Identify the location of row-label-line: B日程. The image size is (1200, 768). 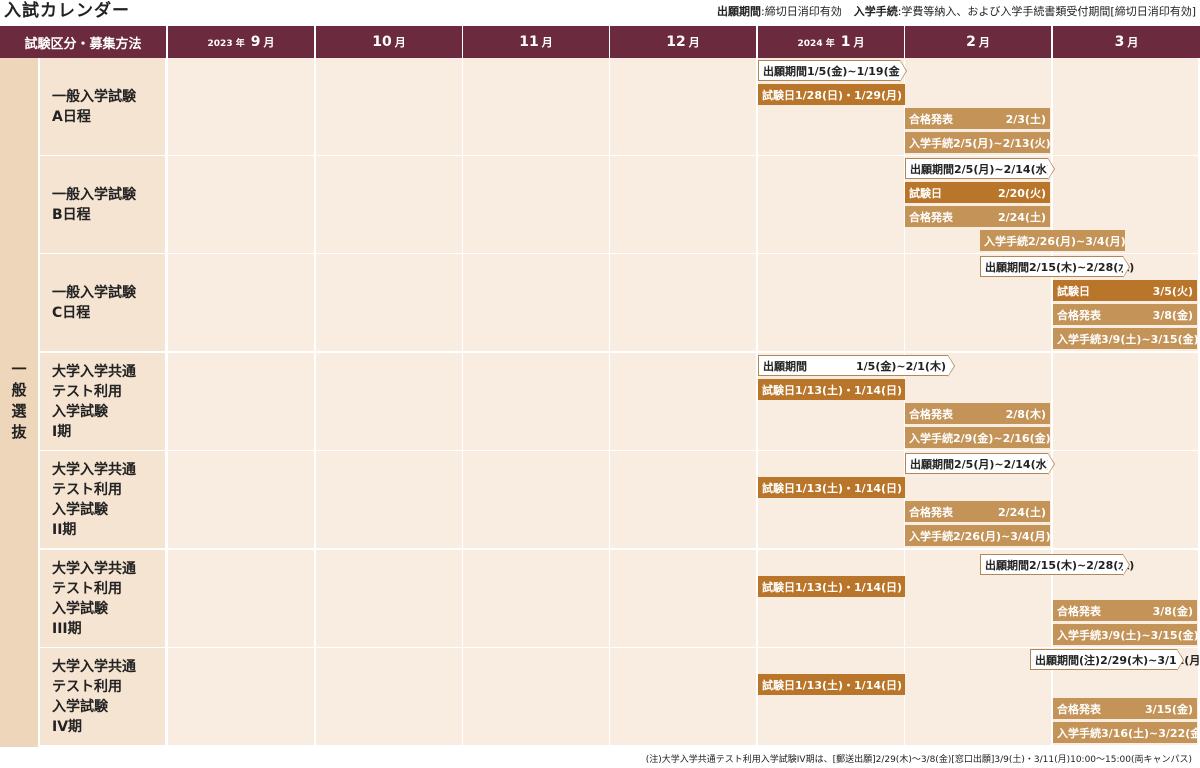
(71, 214).